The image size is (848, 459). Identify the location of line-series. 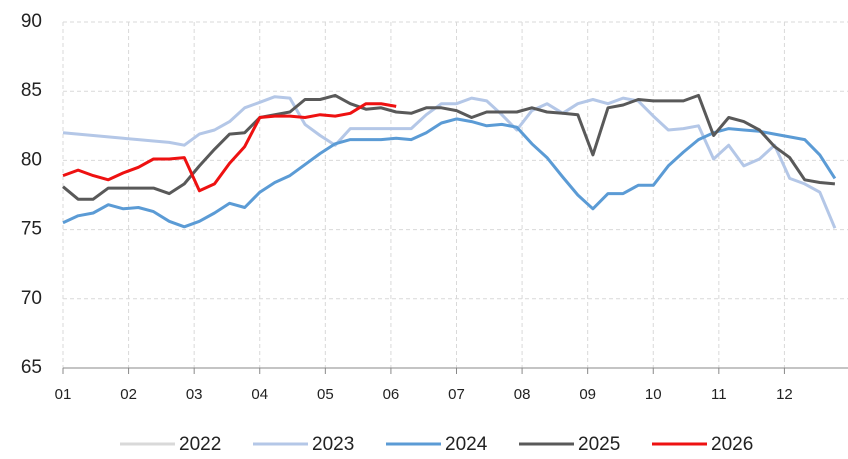
(229, 147).